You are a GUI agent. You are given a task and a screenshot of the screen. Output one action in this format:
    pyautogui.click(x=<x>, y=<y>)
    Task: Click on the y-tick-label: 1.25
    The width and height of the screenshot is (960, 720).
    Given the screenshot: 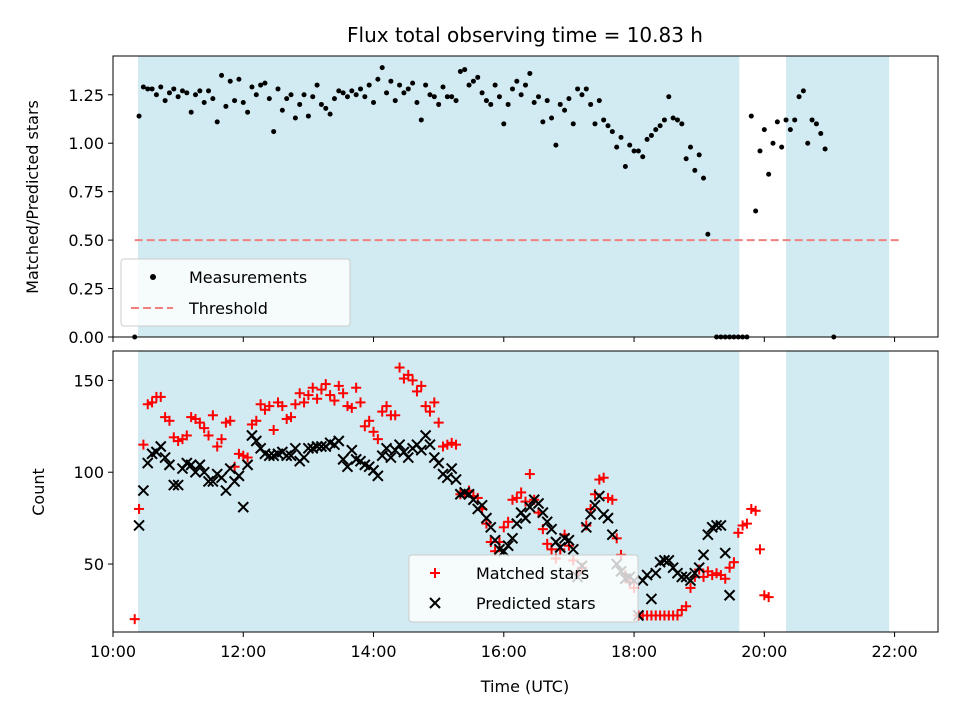 What is the action you would take?
    pyautogui.click(x=86, y=95)
    